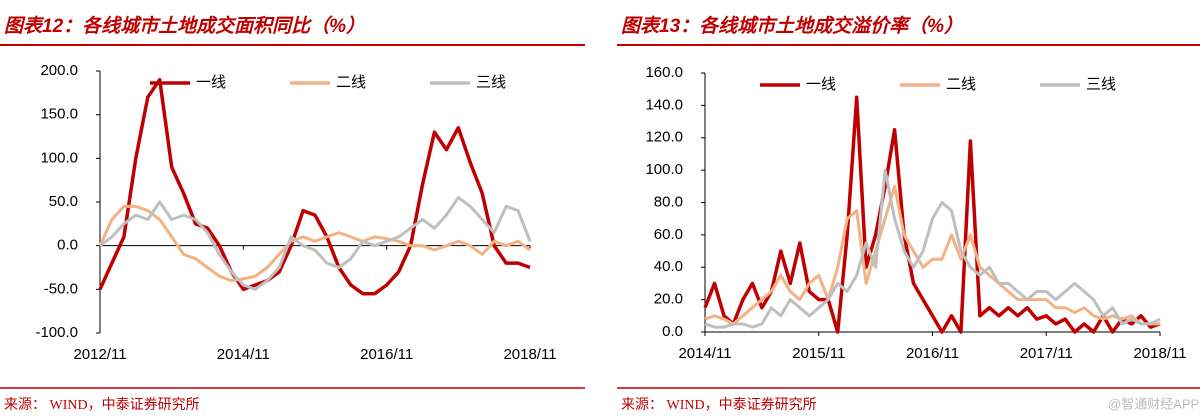 Image resolution: width=1202 pixels, height=420 pixels. Describe the element at coordinates (56, 332) in the screenshot. I see `y-tick-label: -100.0` at that location.